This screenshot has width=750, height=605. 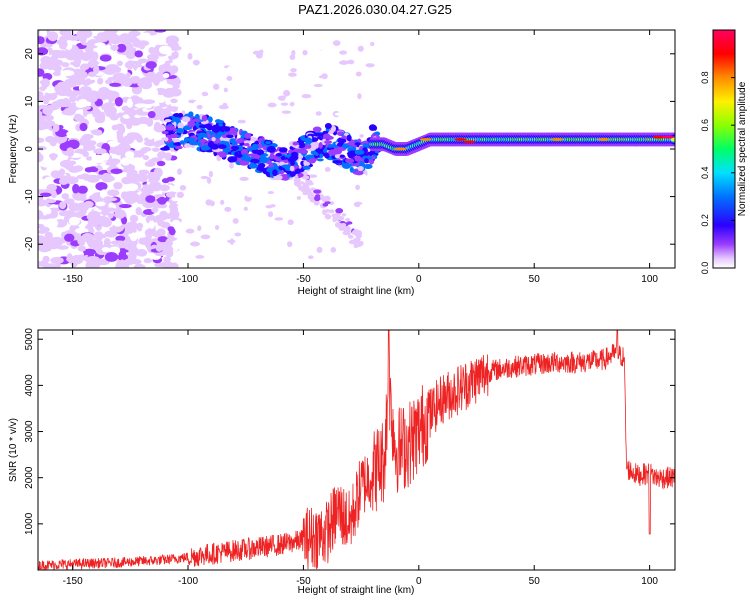 What do you see at coordinates (29, 477) in the screenshot?
I see `snr-y-tick-label: 2000` at bounding box center [29, 477].